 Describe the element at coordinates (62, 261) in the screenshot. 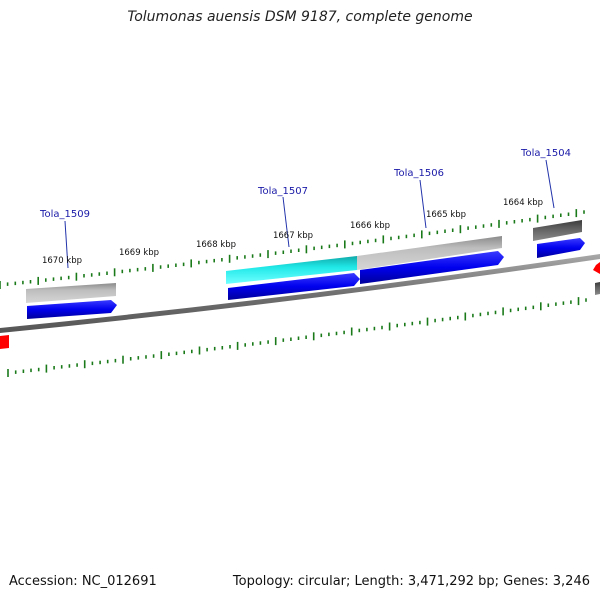

I see `scale-label-1670: 1670 kbp` at that location.